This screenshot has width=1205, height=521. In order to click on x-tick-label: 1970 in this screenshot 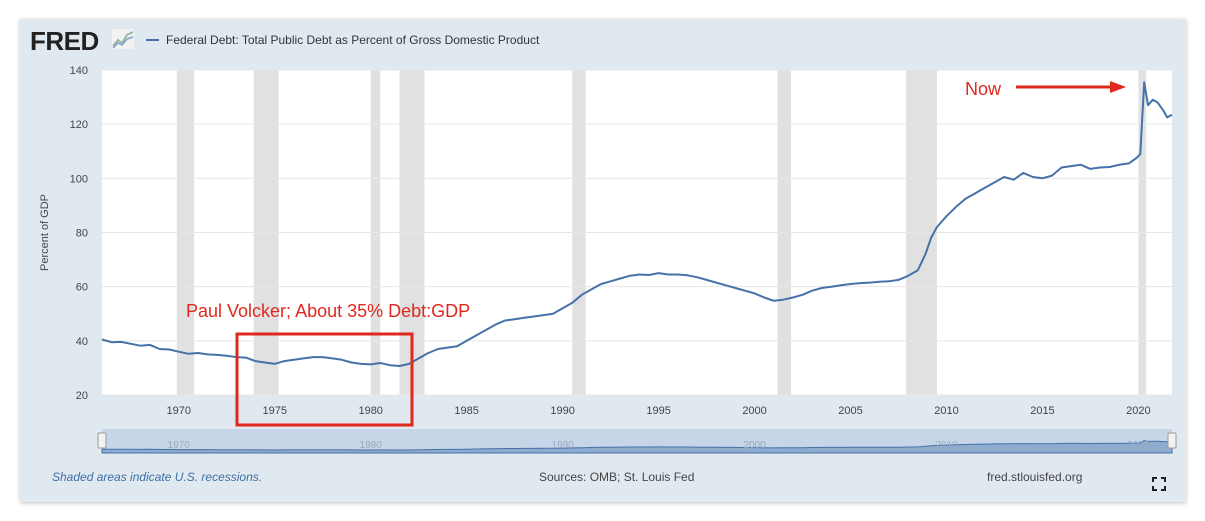, I will do `click(179, 411)`.